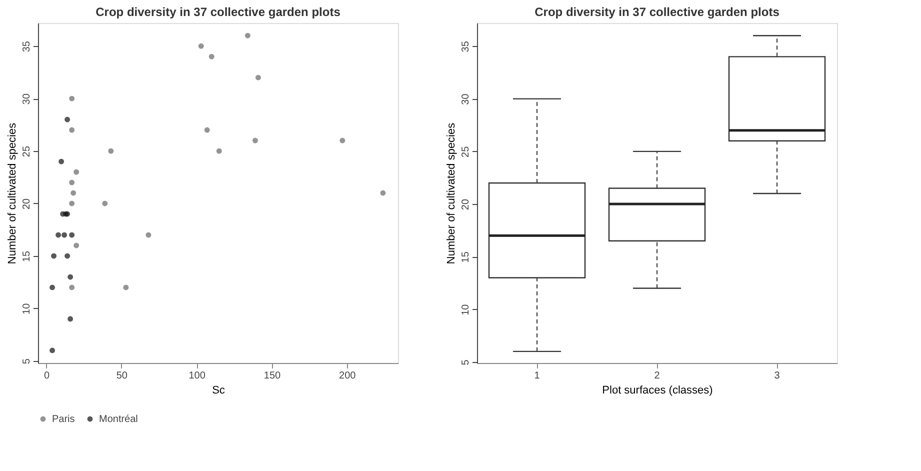 Image resolution: width=921 pixels, height=471 pixels. I want to click on x-tick-label: 2, so click(657, 376).